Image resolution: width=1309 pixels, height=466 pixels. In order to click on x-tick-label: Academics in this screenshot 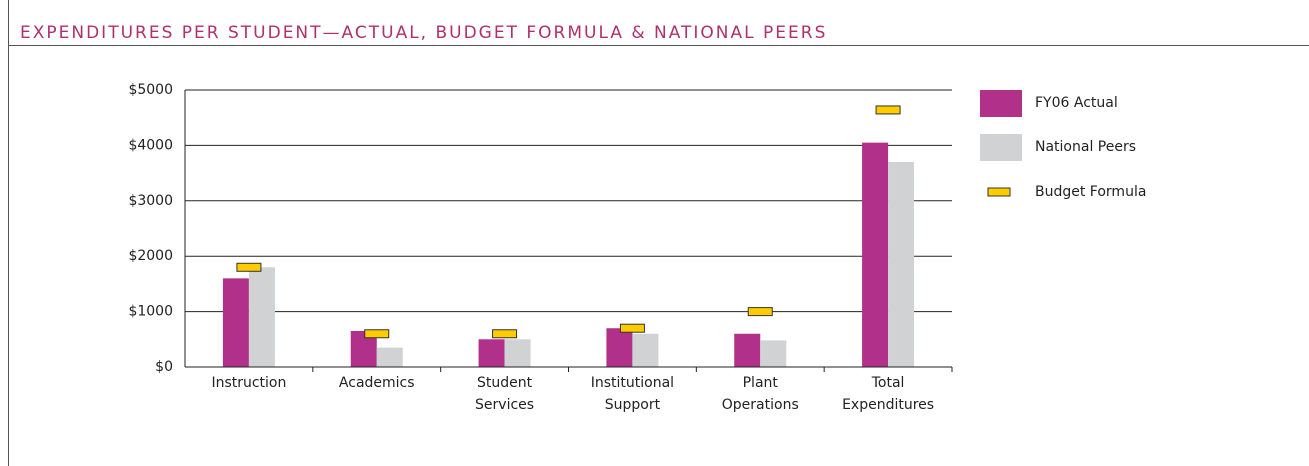, I will do `click(377, 383)`.